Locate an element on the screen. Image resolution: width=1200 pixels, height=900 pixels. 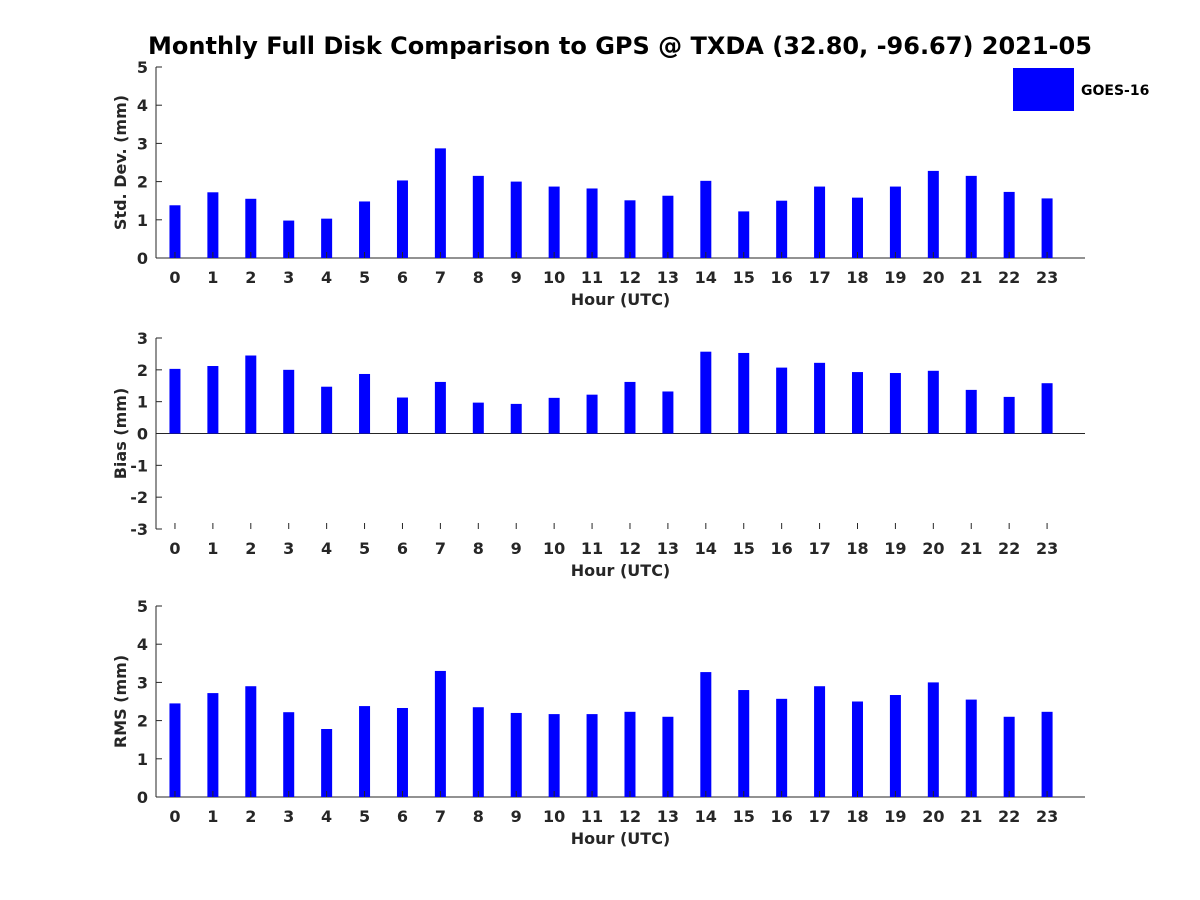
legend: GOES-16 is located at coordinates (1081, 89).